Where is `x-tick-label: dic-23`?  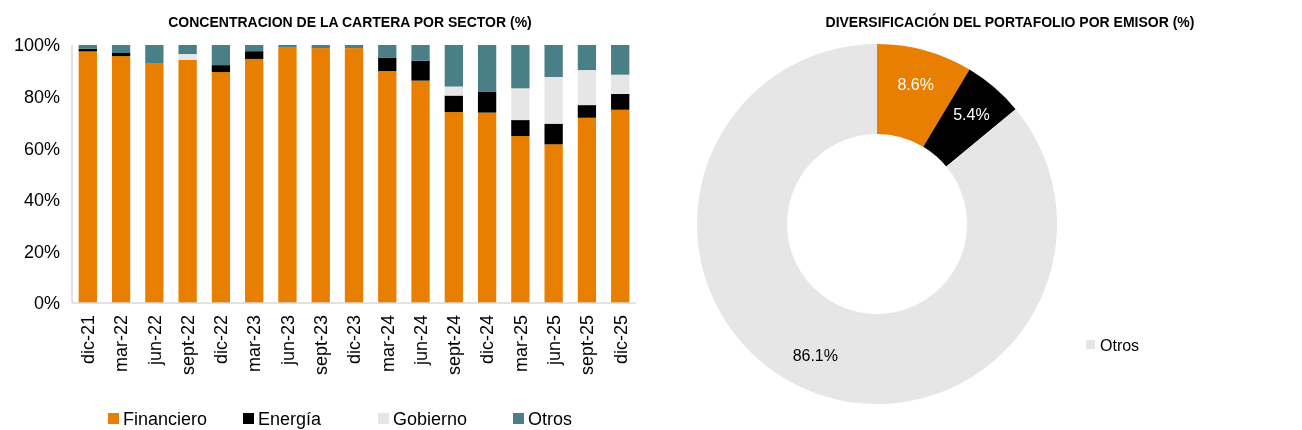 x-tick-label: dic-23 is located at coordinates (354, 340).